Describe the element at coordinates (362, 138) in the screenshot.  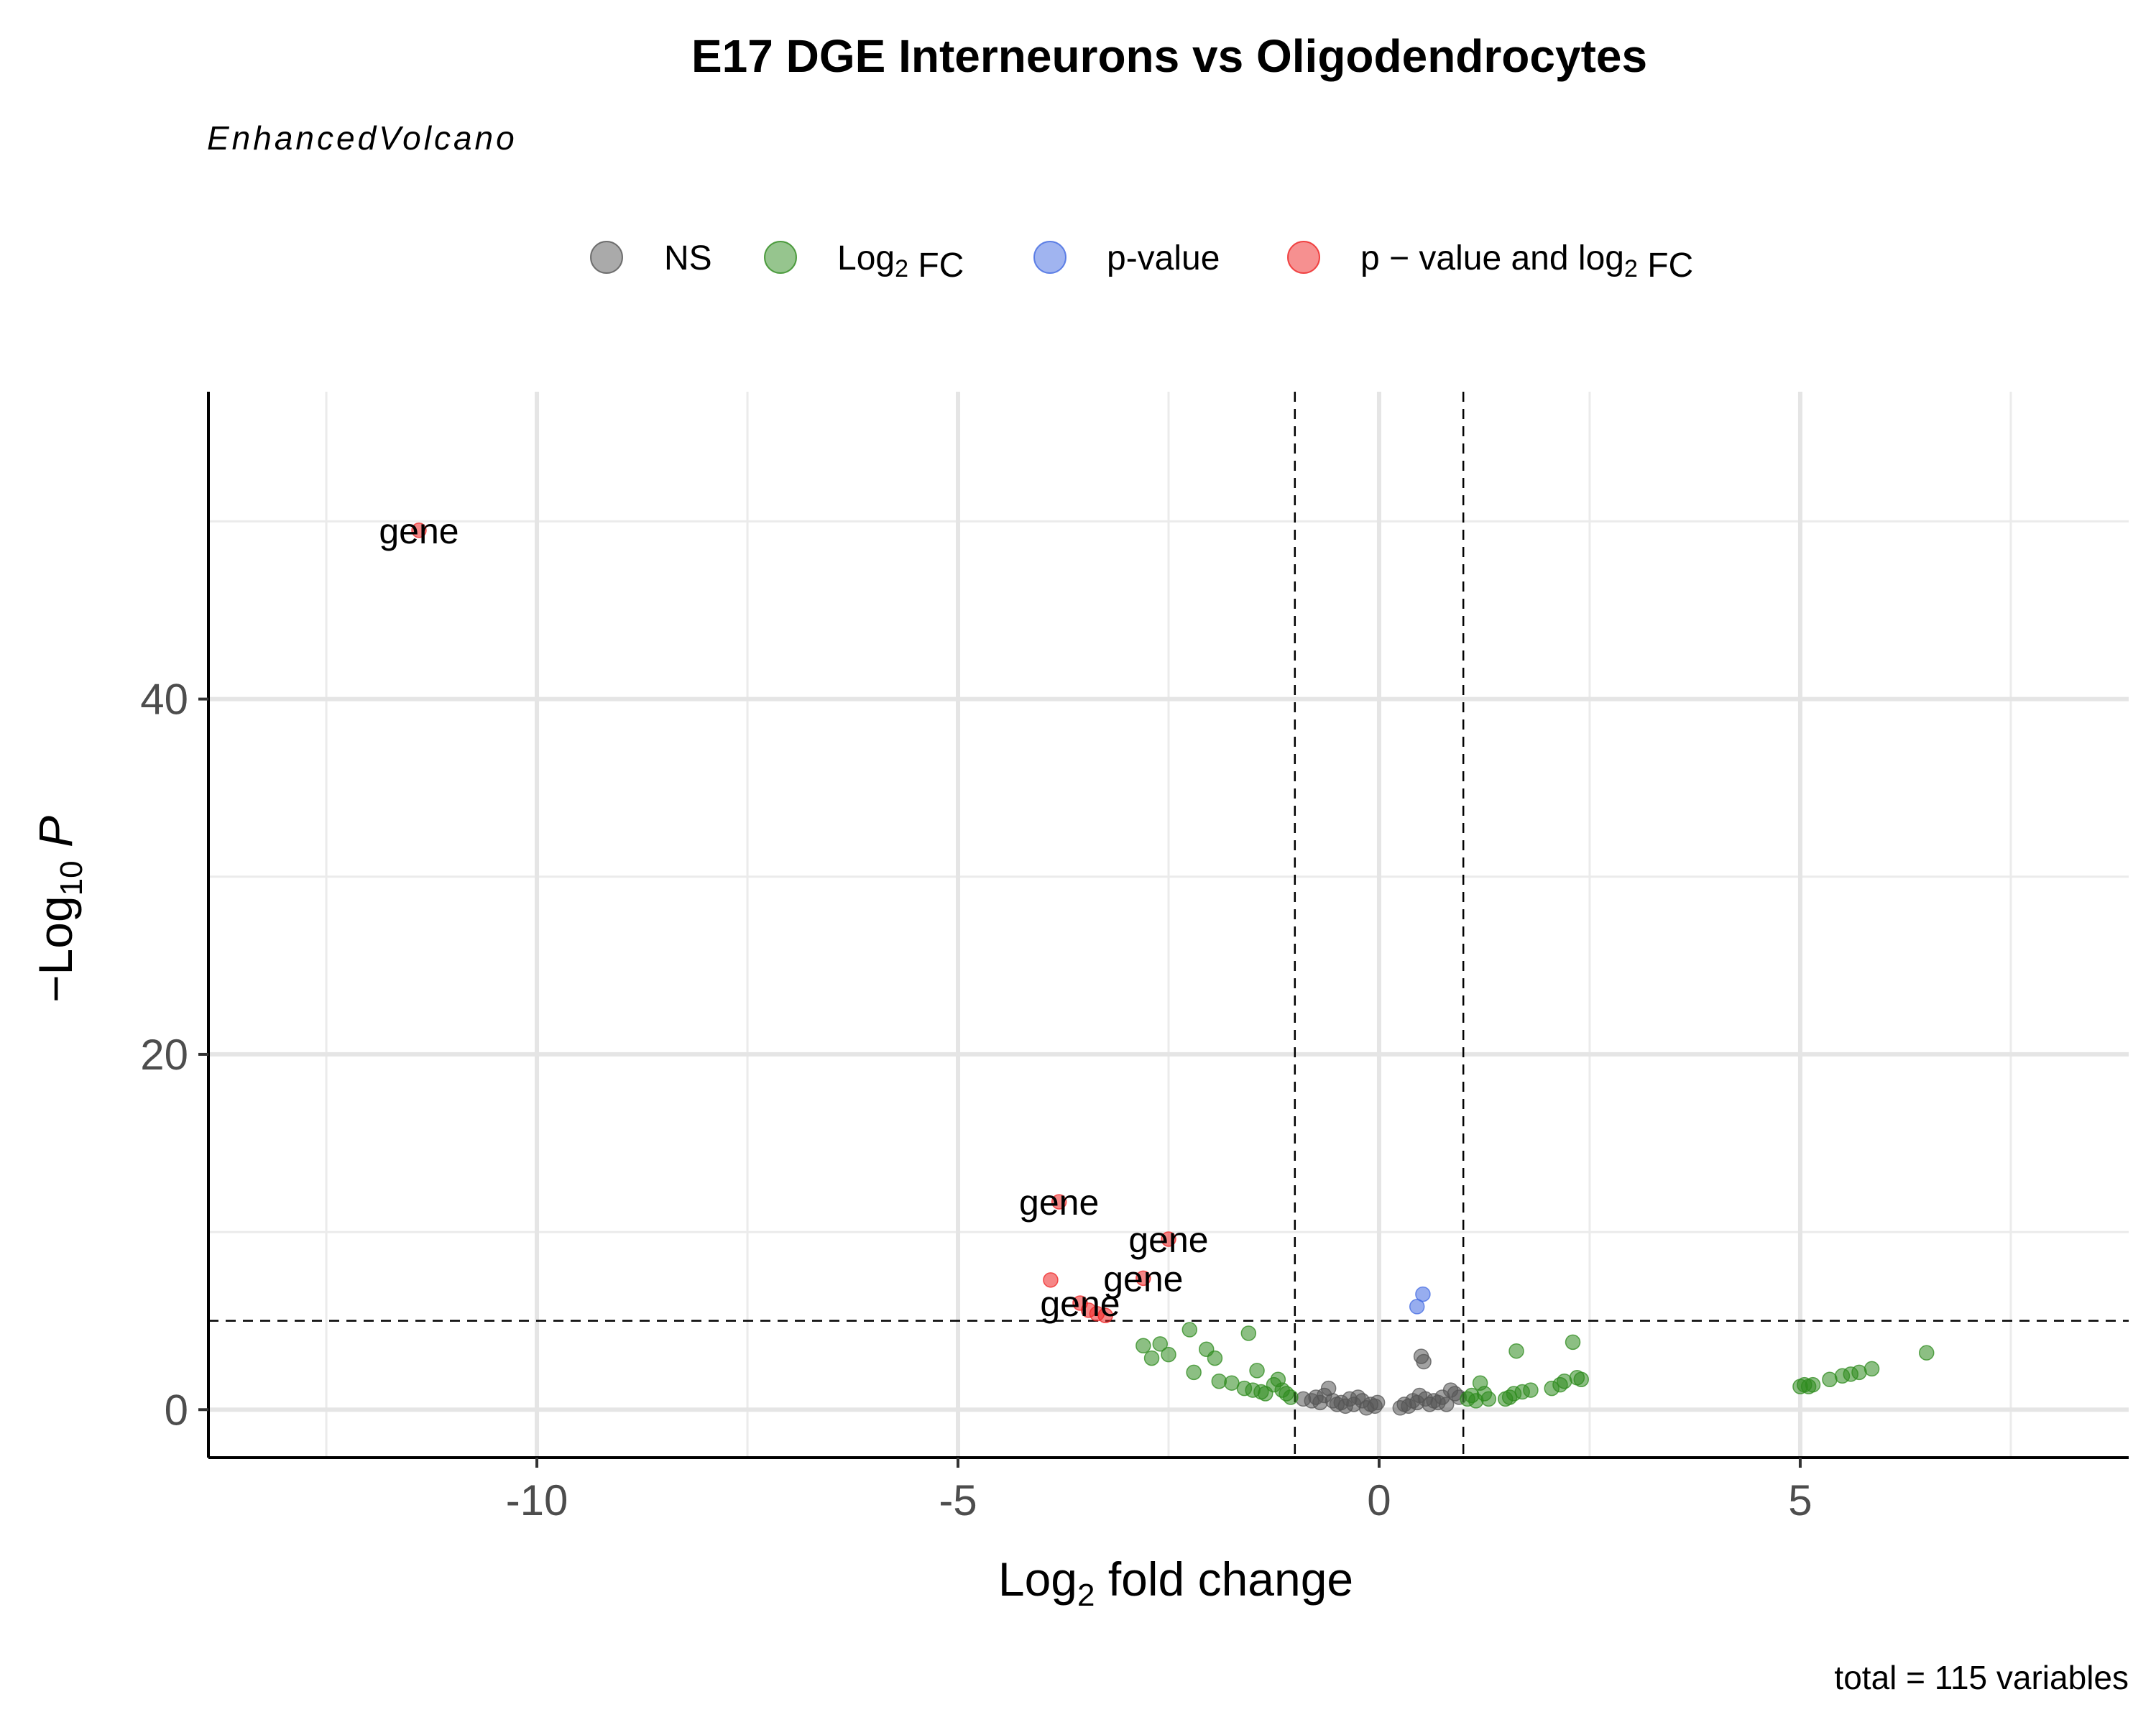
I see `chart-subtitle: EnhancedVolcano` at that location.